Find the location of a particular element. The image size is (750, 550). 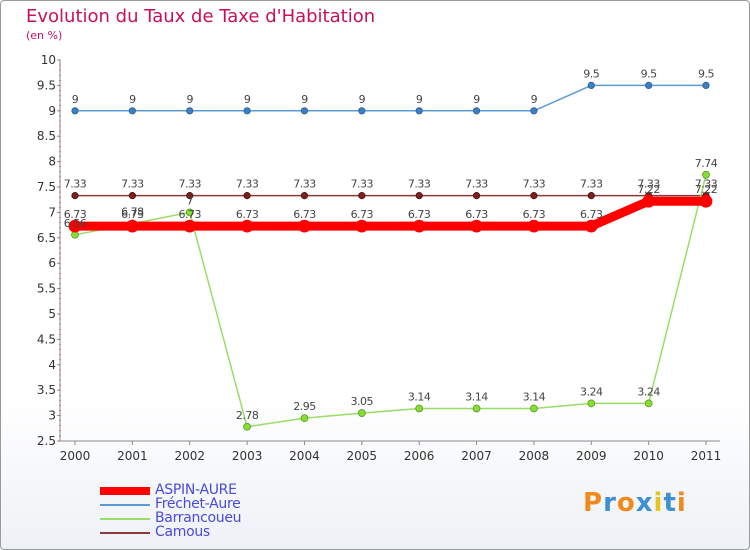

y-tick-label: 10 is located at coordinates (48, 60).